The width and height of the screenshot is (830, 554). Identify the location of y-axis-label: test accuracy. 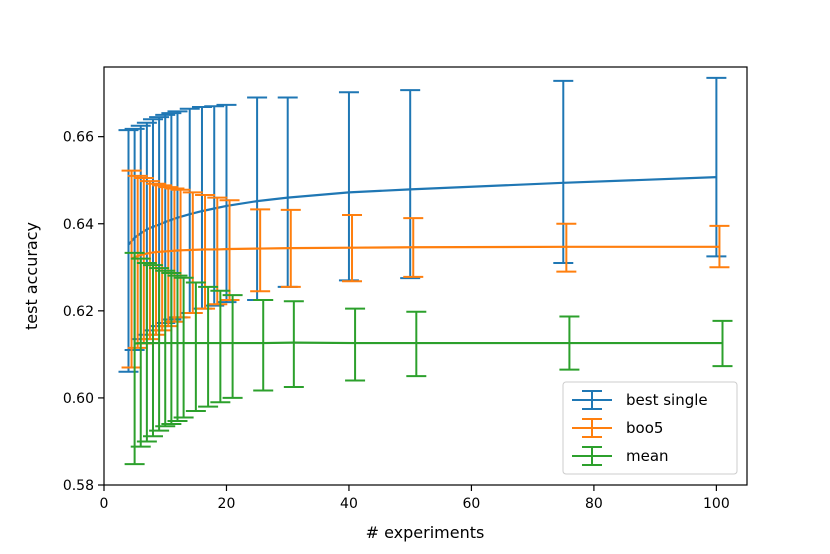
(31, 276).